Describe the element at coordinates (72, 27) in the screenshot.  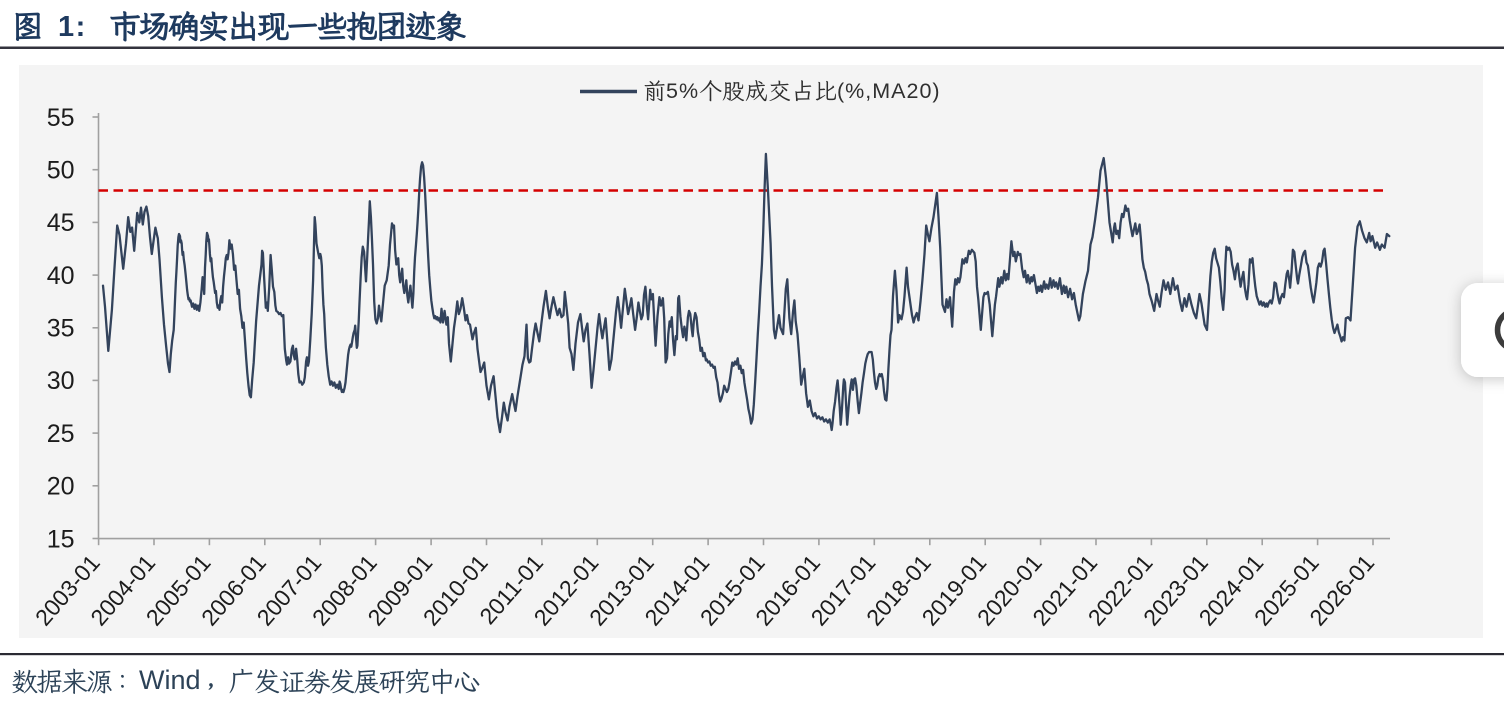
I see `svg-text: 1:` at that location.